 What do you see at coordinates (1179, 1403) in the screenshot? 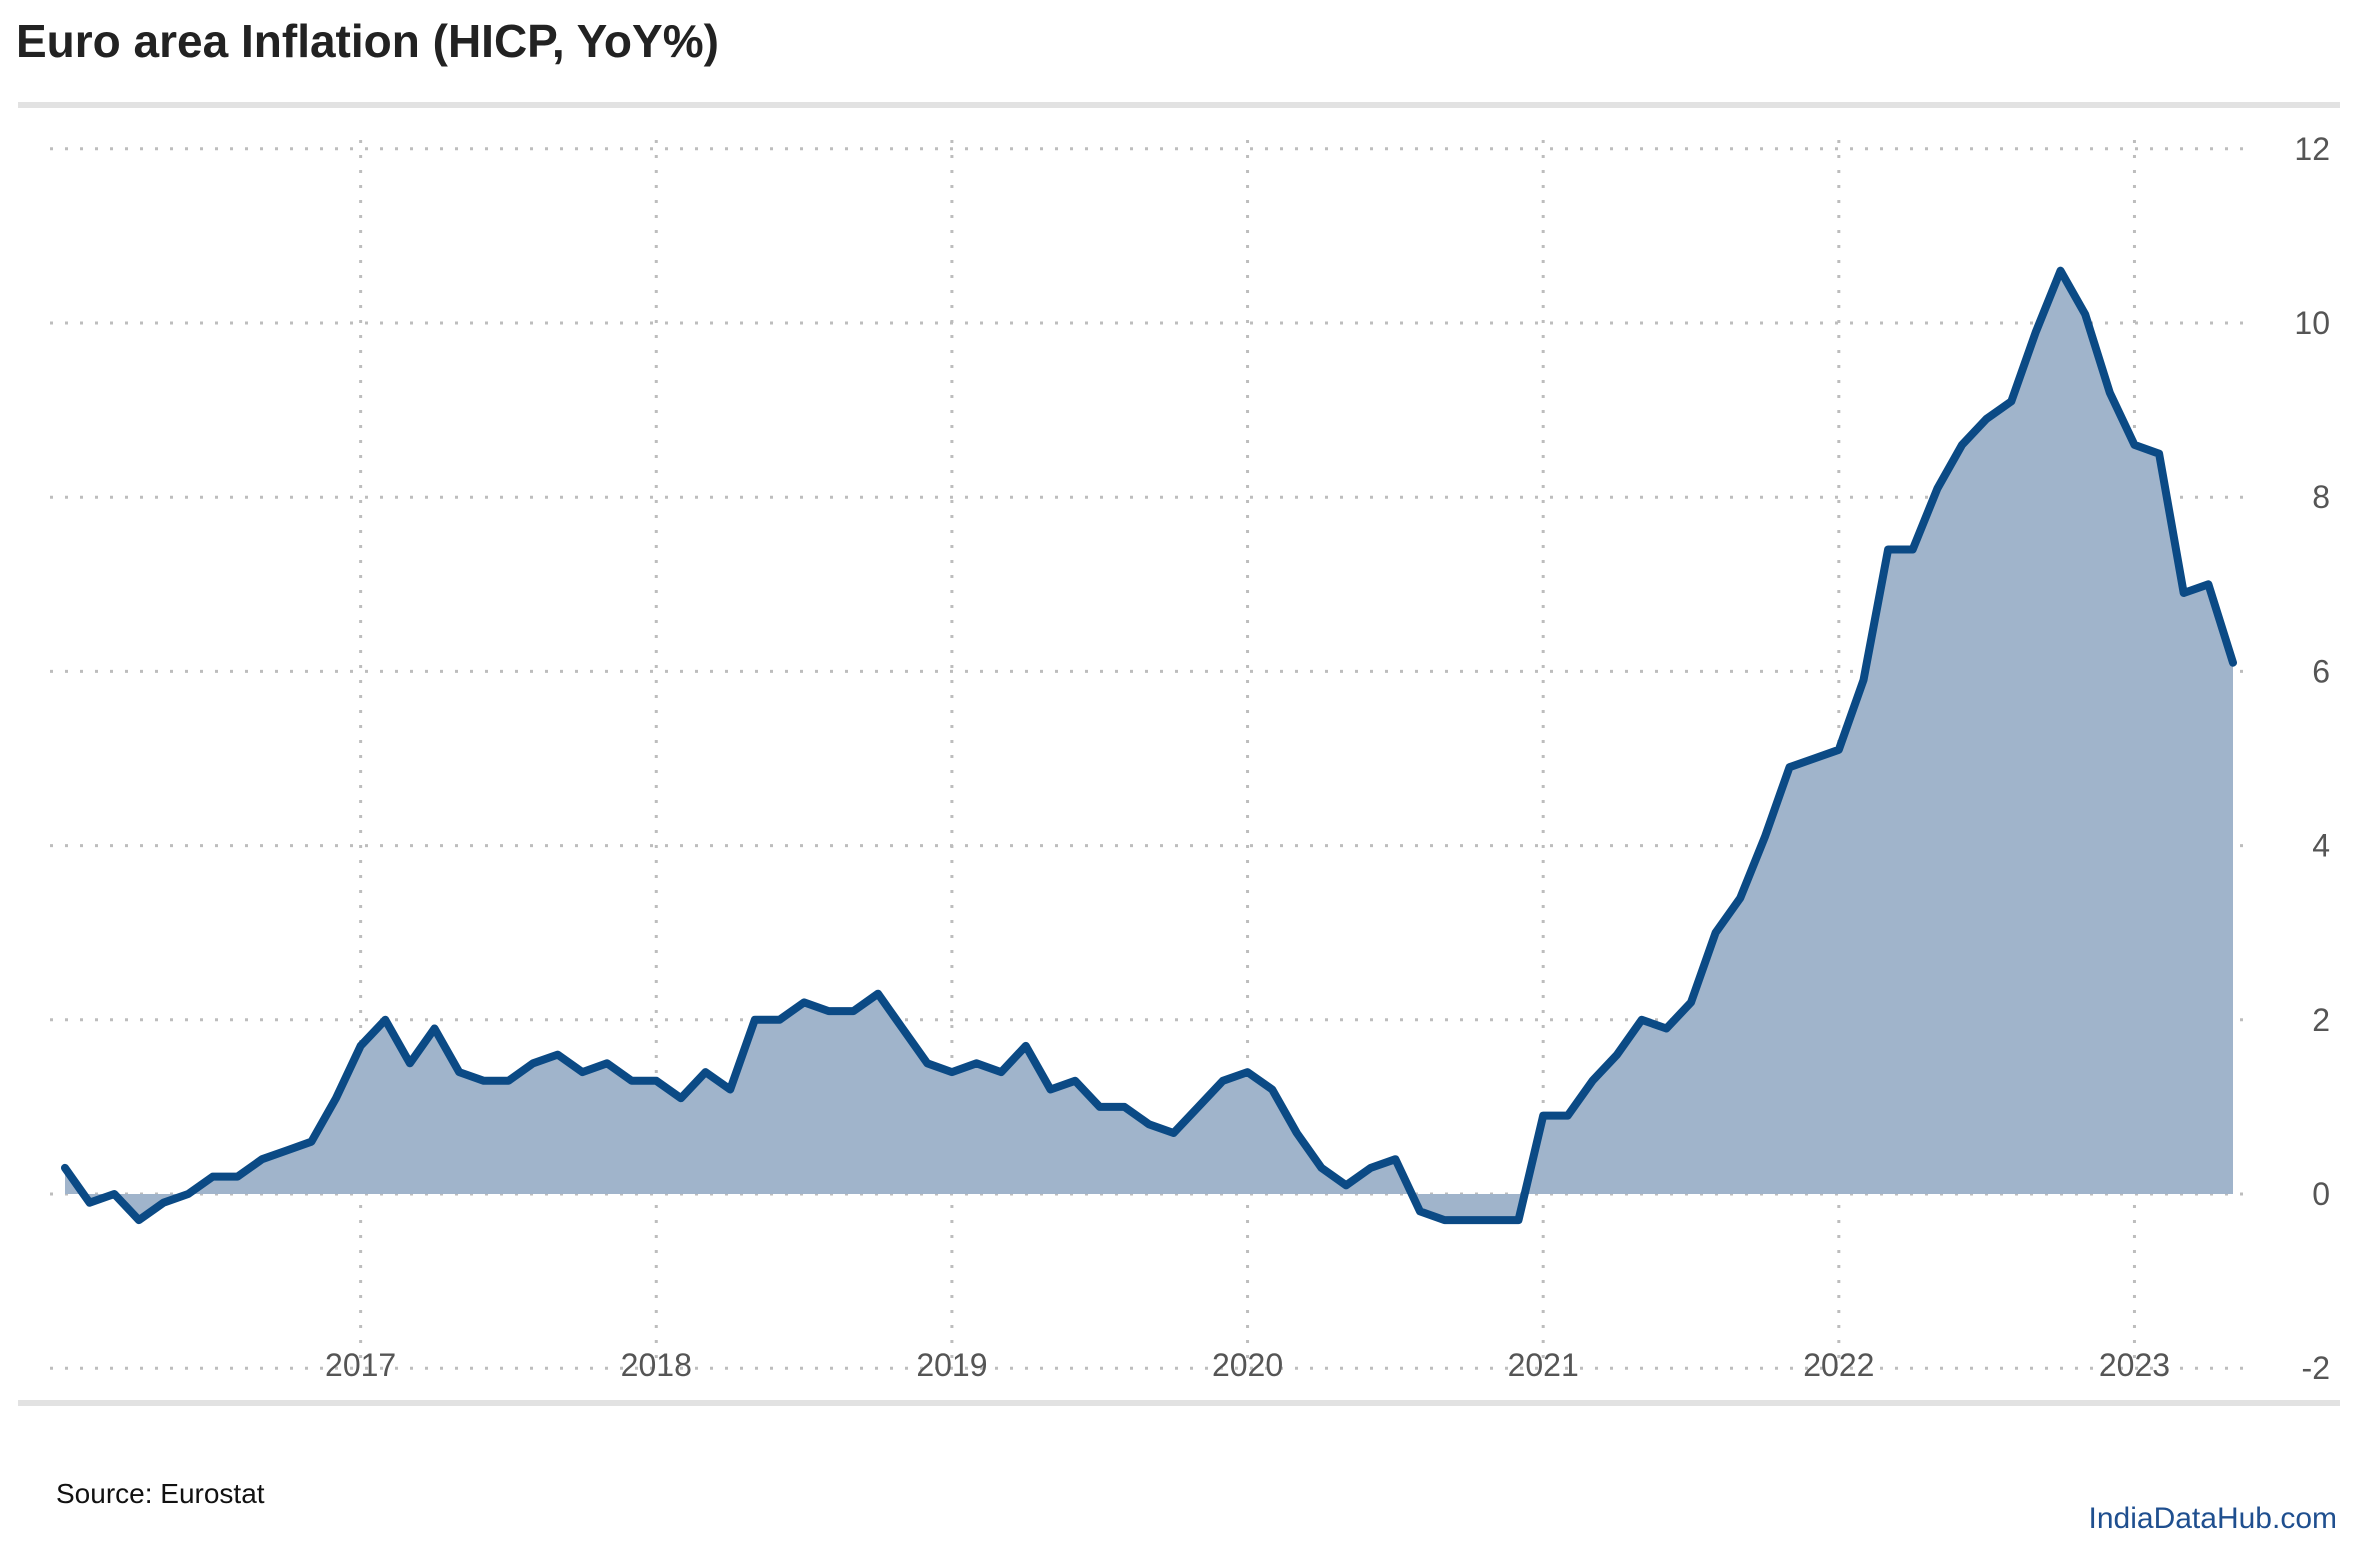
I see `bottom-divider` at bounding box center [1179, 1403].